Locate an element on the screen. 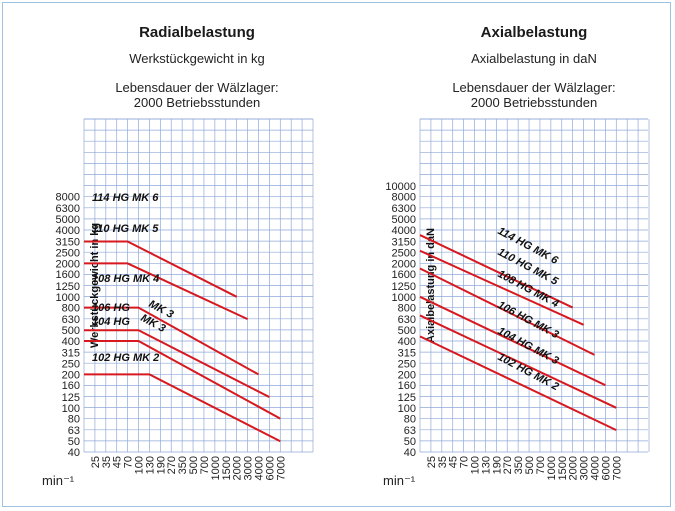  chart-title: Axialbelastung is located at coordinates (534, 32).